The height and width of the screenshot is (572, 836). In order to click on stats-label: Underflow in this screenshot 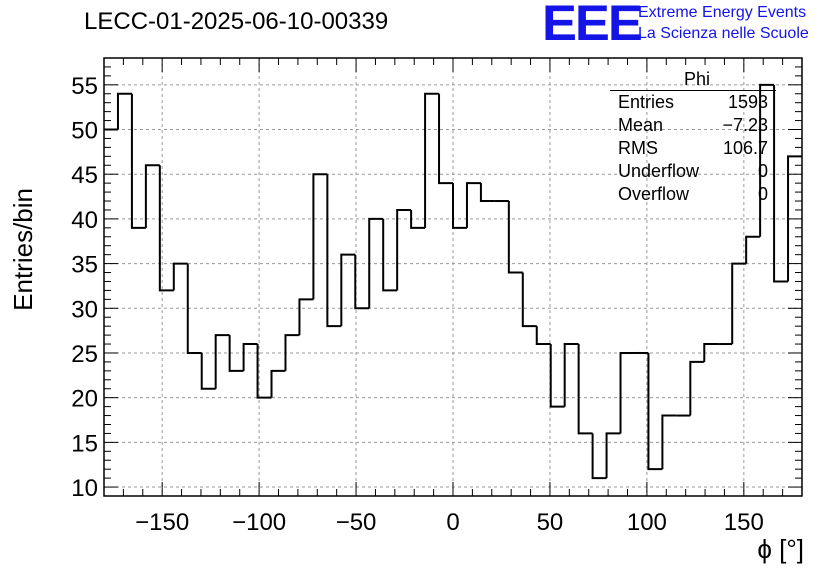, I will do `click(659, 171)`.